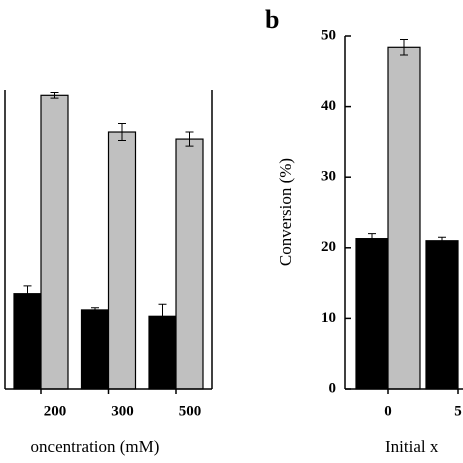 This screenshot has width=463, height=463. I want to click on x-axis-label: Initial x, so click(412, 446).